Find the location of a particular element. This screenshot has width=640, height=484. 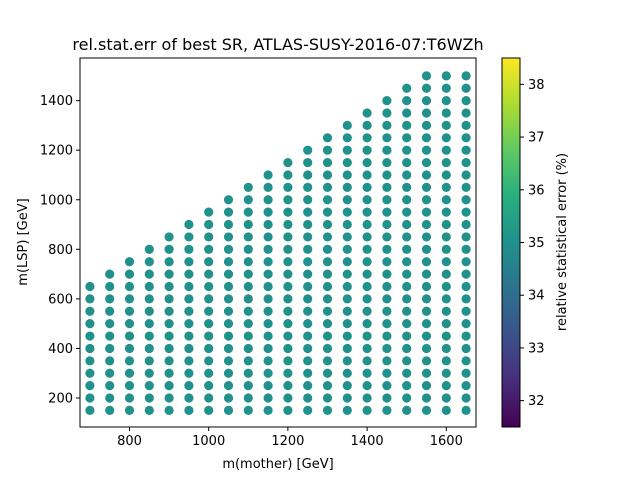

colorbar is located at coordinates (511, 242).